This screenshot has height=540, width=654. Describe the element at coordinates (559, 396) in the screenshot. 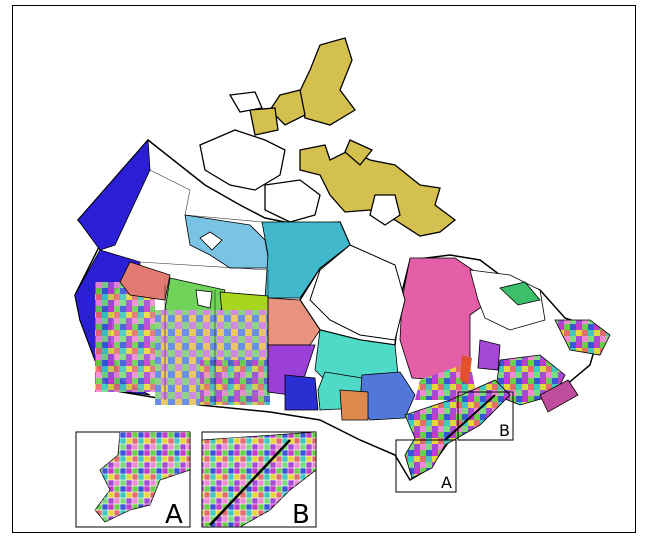

I see `region-nova-scotia` at that location.